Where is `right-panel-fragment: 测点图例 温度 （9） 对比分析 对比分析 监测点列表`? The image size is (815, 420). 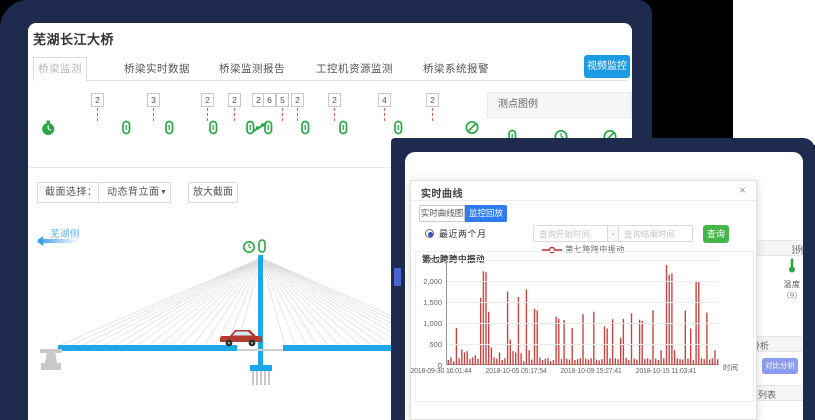
right-panel-fragment: 测点图例 温度 （9） 对比分析 对比分析 监测点列表 is located at coordinates (780, 286).